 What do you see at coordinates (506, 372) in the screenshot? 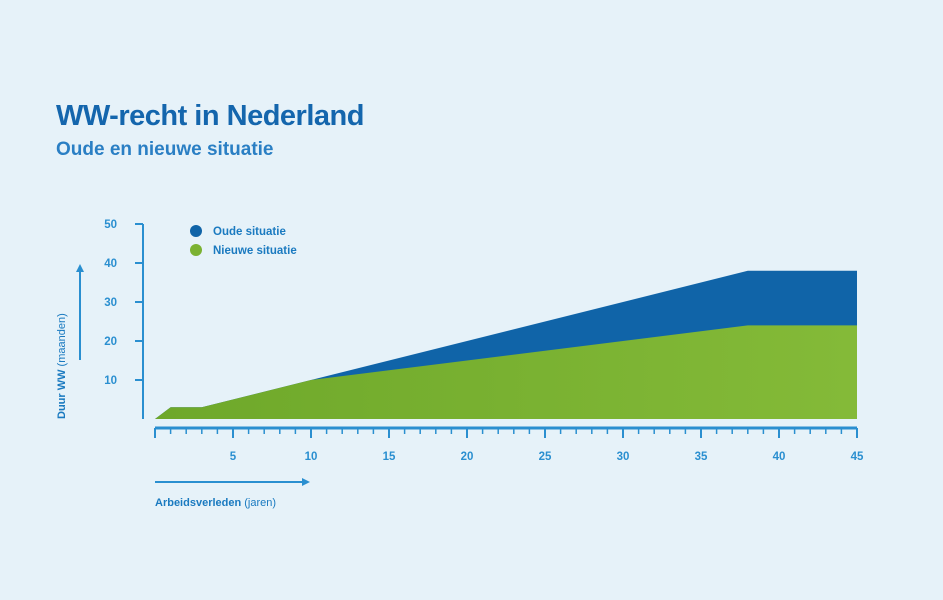
I see `series-area-nieuwe-situatie` at bounding box center [506, 372].